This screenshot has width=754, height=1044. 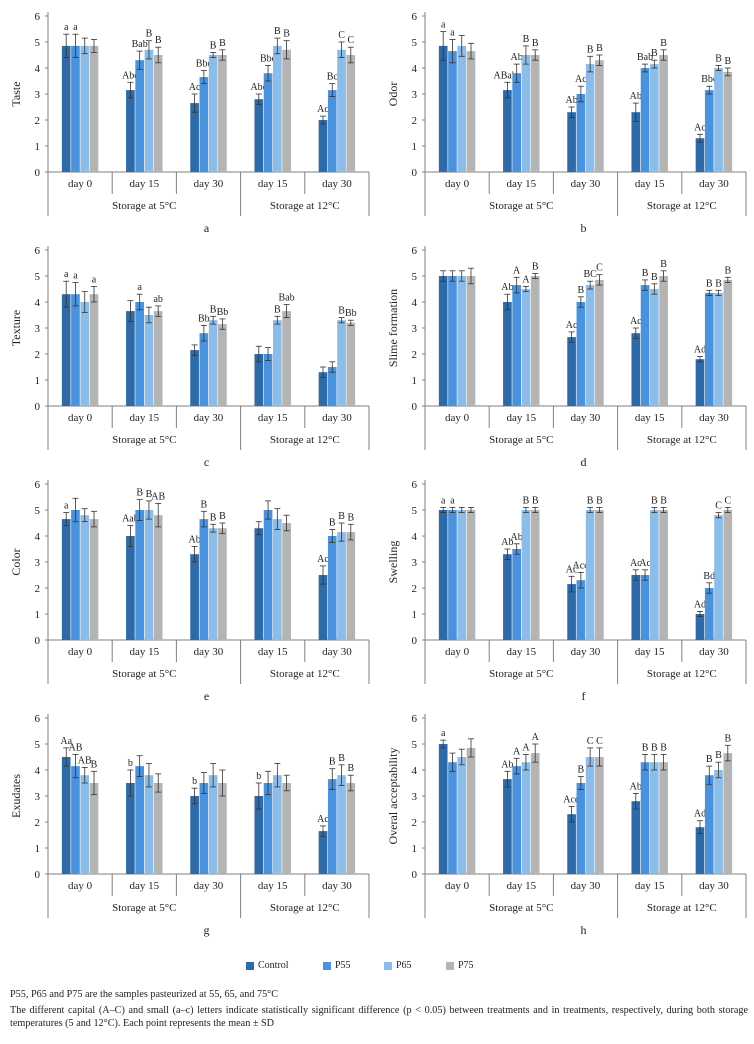 What do you see at coordinates (535, 43) in the screenshot?
I see `panel-b-significance-label: B` at bounding box center [535, 43].